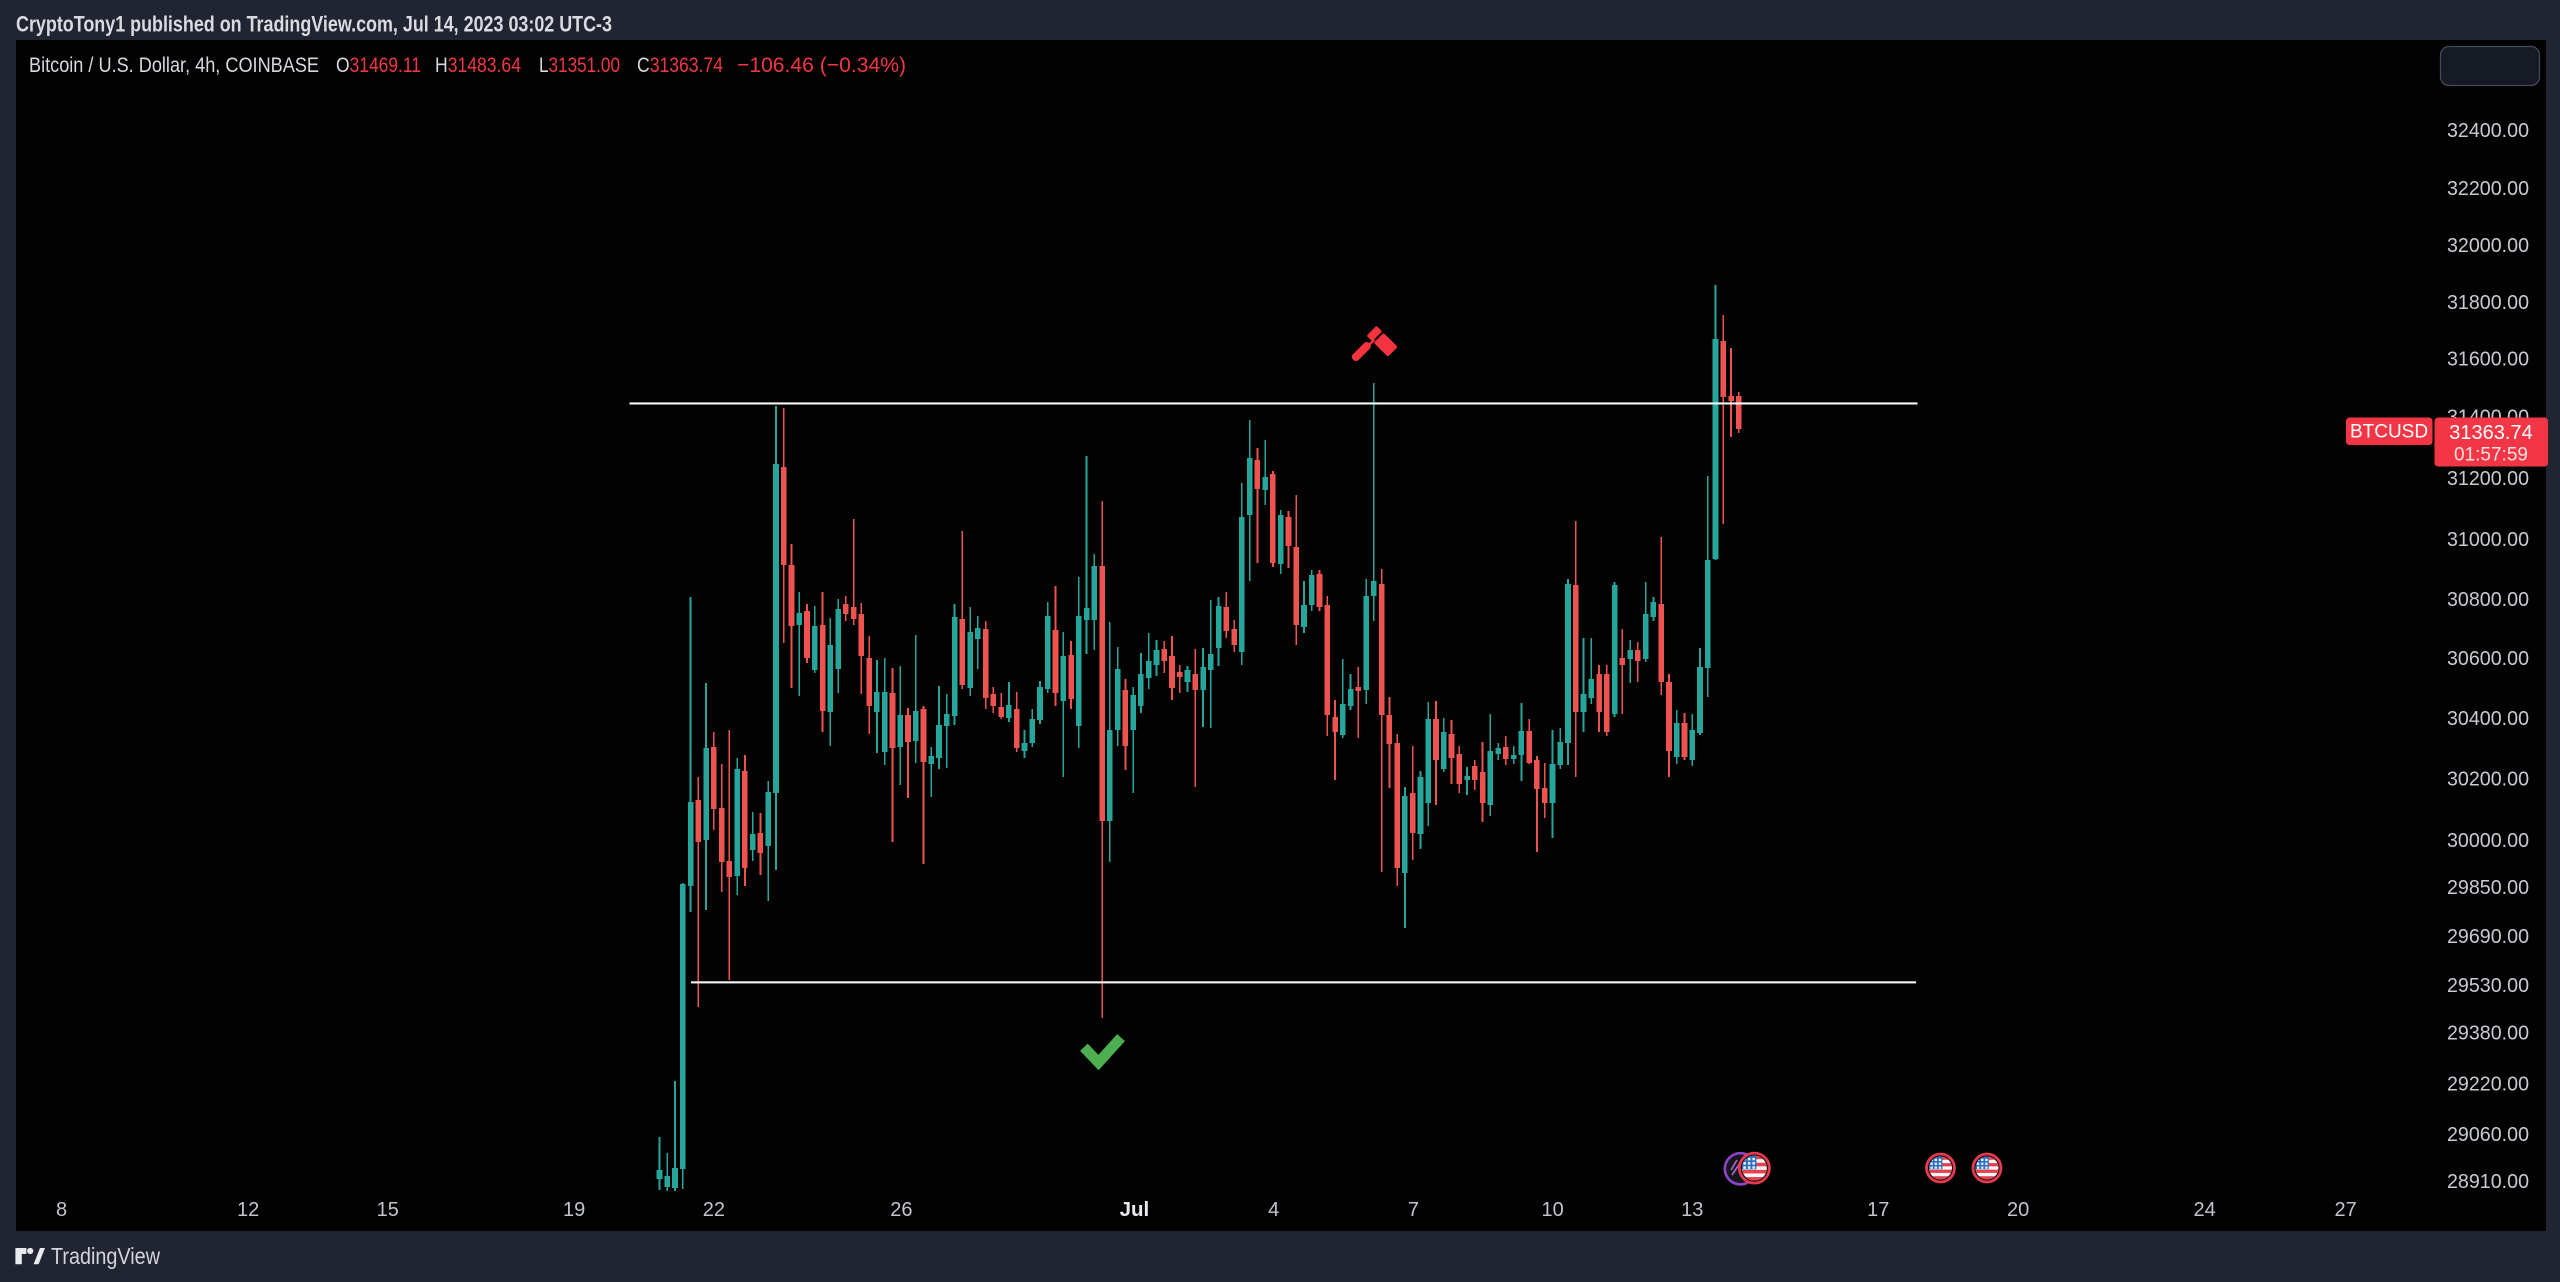 The width and height of the screenshot is (2560, 1282). What do you see at coordinates (2488, 1034) in the screenshot?
I see `svg-text: 29380.00` at bounding box center [2488, 1034].